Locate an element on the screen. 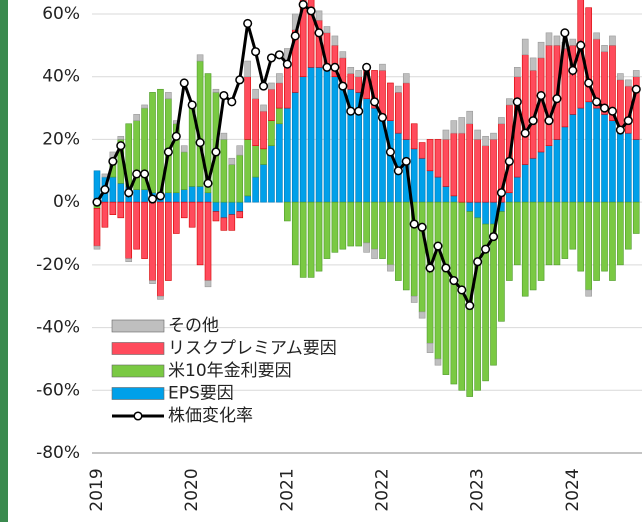 The height and width of the screenshot is (522, 642). y-tick-label: 0% is located at coordinates (66, 202).